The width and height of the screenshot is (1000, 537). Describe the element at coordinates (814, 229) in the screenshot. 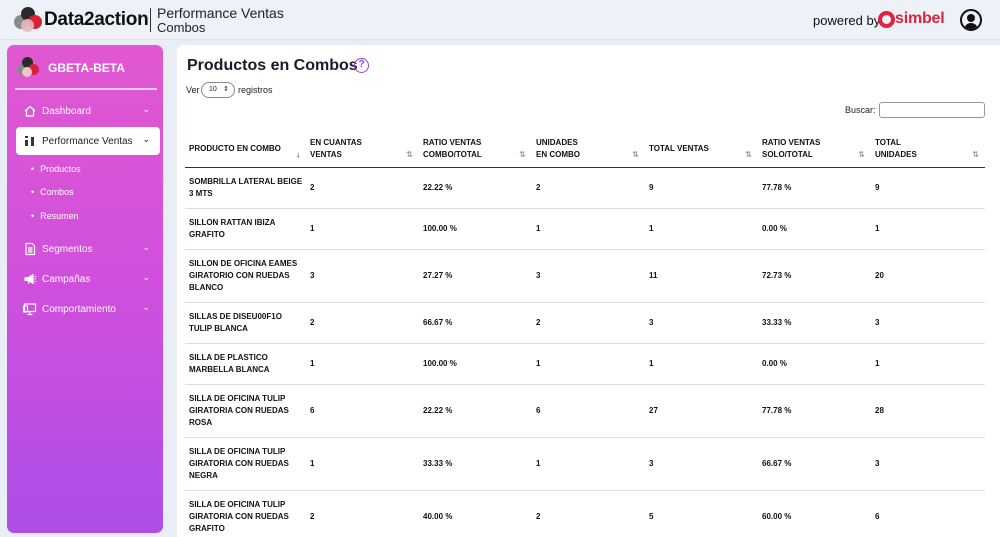

I see `cell-ratio-solo: 0.00 %` at that location.